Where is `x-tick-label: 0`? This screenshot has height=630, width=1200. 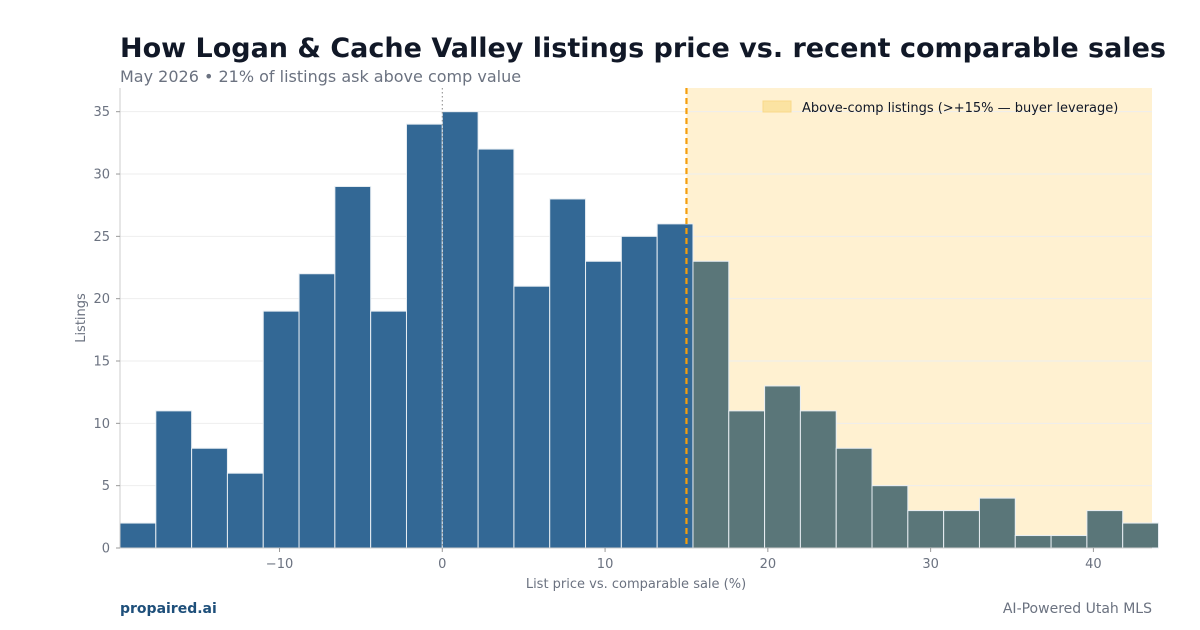
x-tick-label: 0 is located at coordinates (442, 564).